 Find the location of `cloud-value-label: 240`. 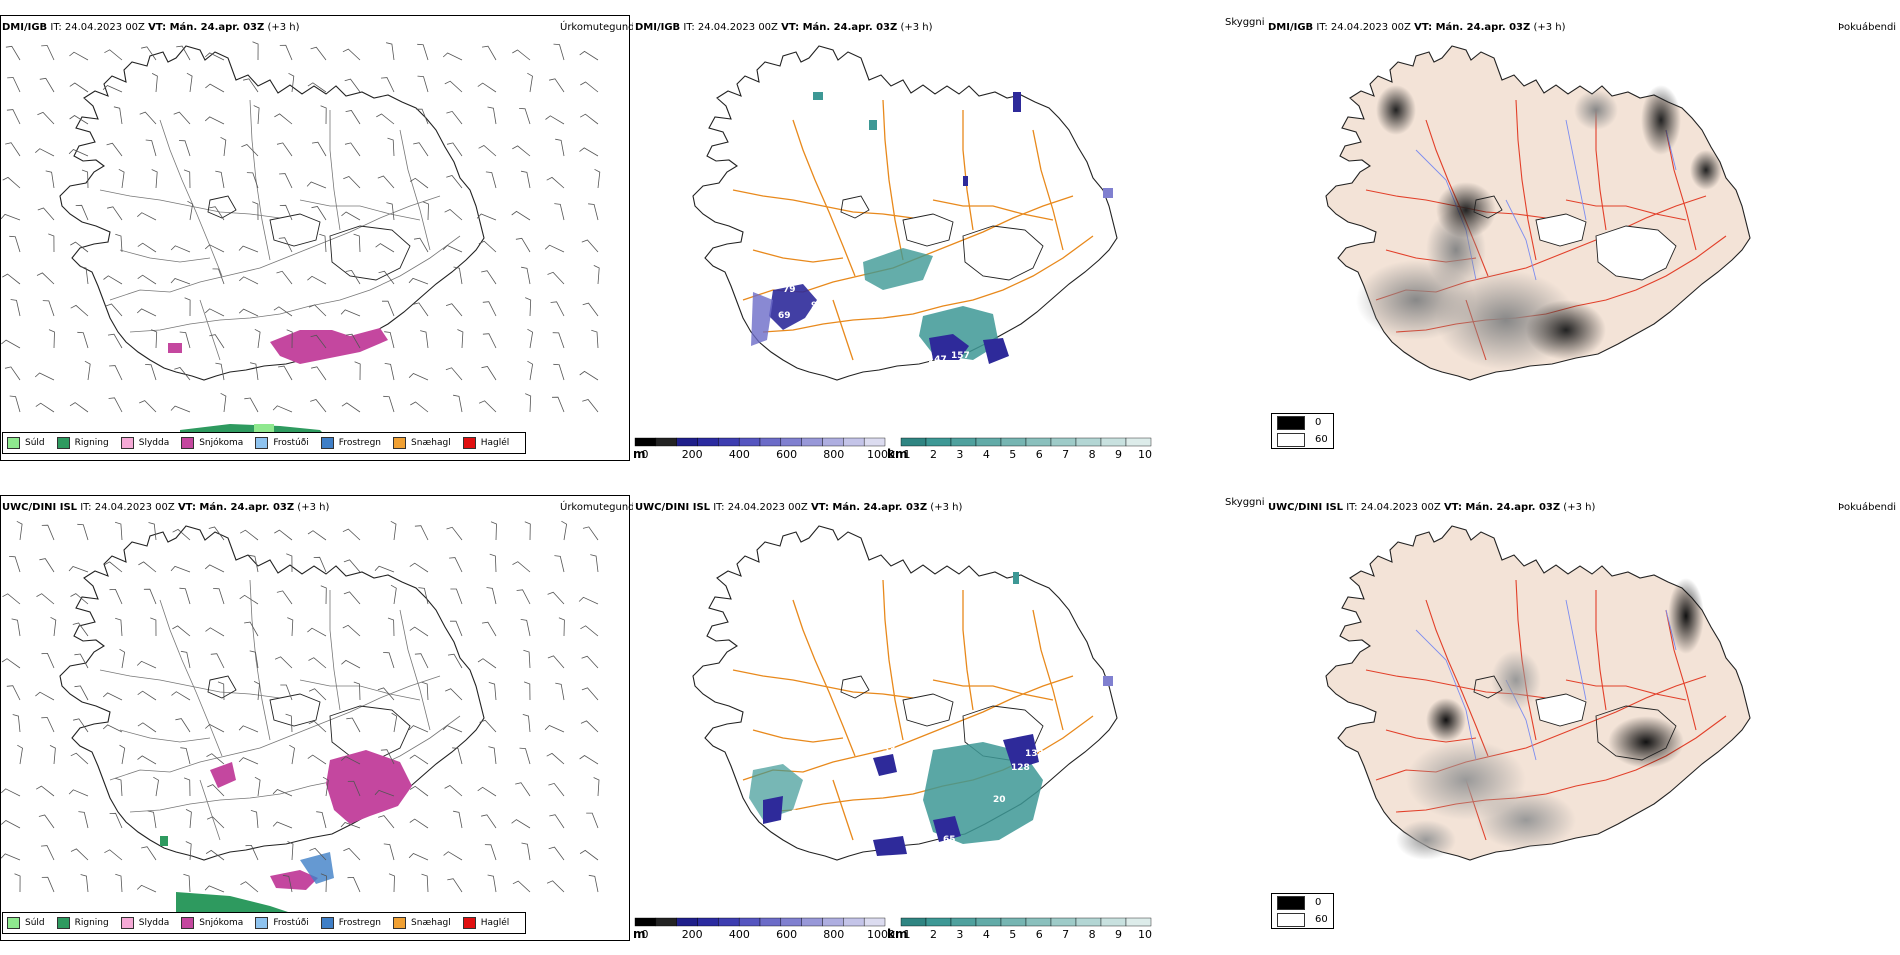

cloud-value-label: 240 is located at coordinates (982, 848).